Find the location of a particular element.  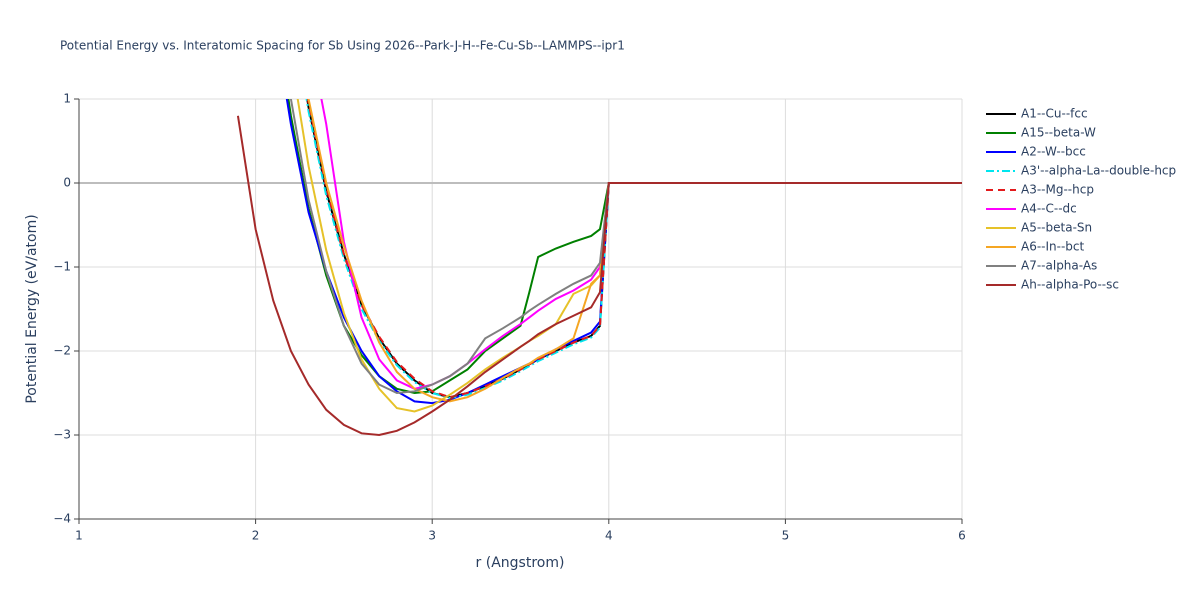

x-axis-title: r (Angstrom) is located at coordinates (520, 563).